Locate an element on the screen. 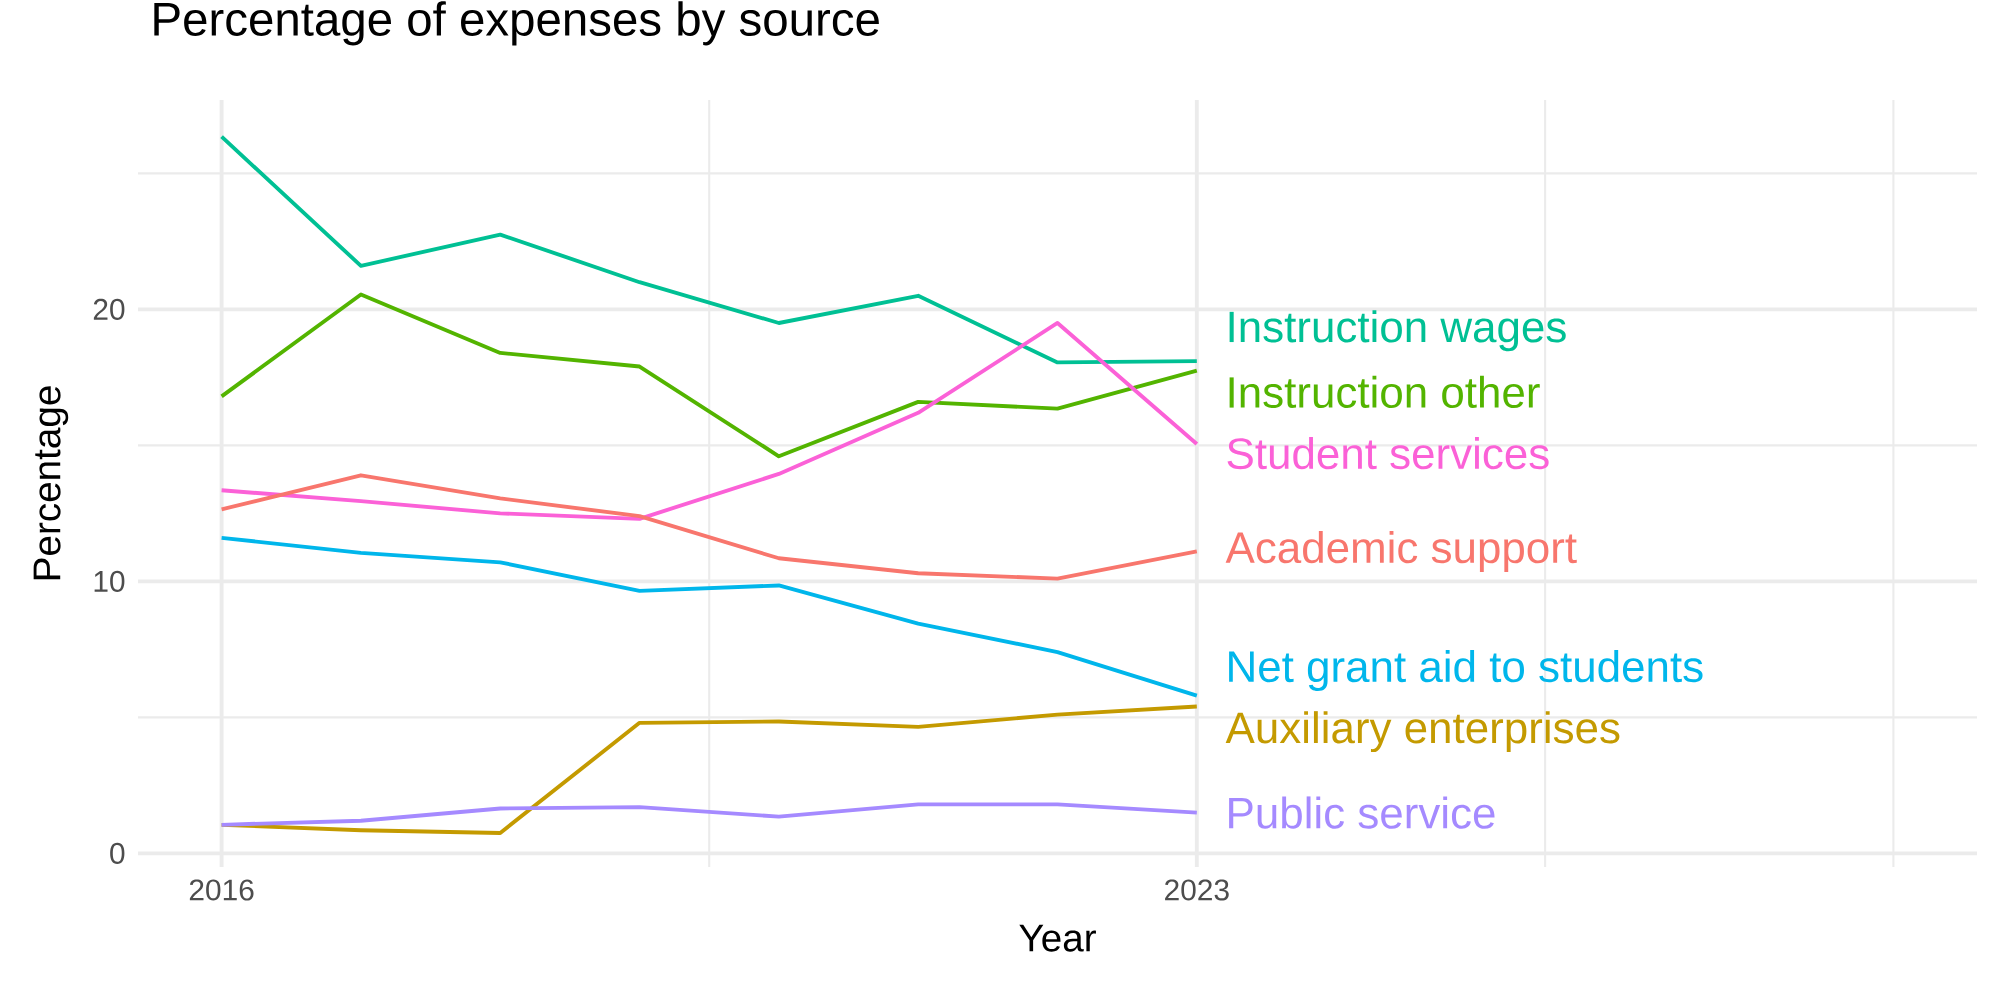 The width and height of the screenshot is (2000, 1000). y-tick-label: 0 is located at coordinates (117, 853).